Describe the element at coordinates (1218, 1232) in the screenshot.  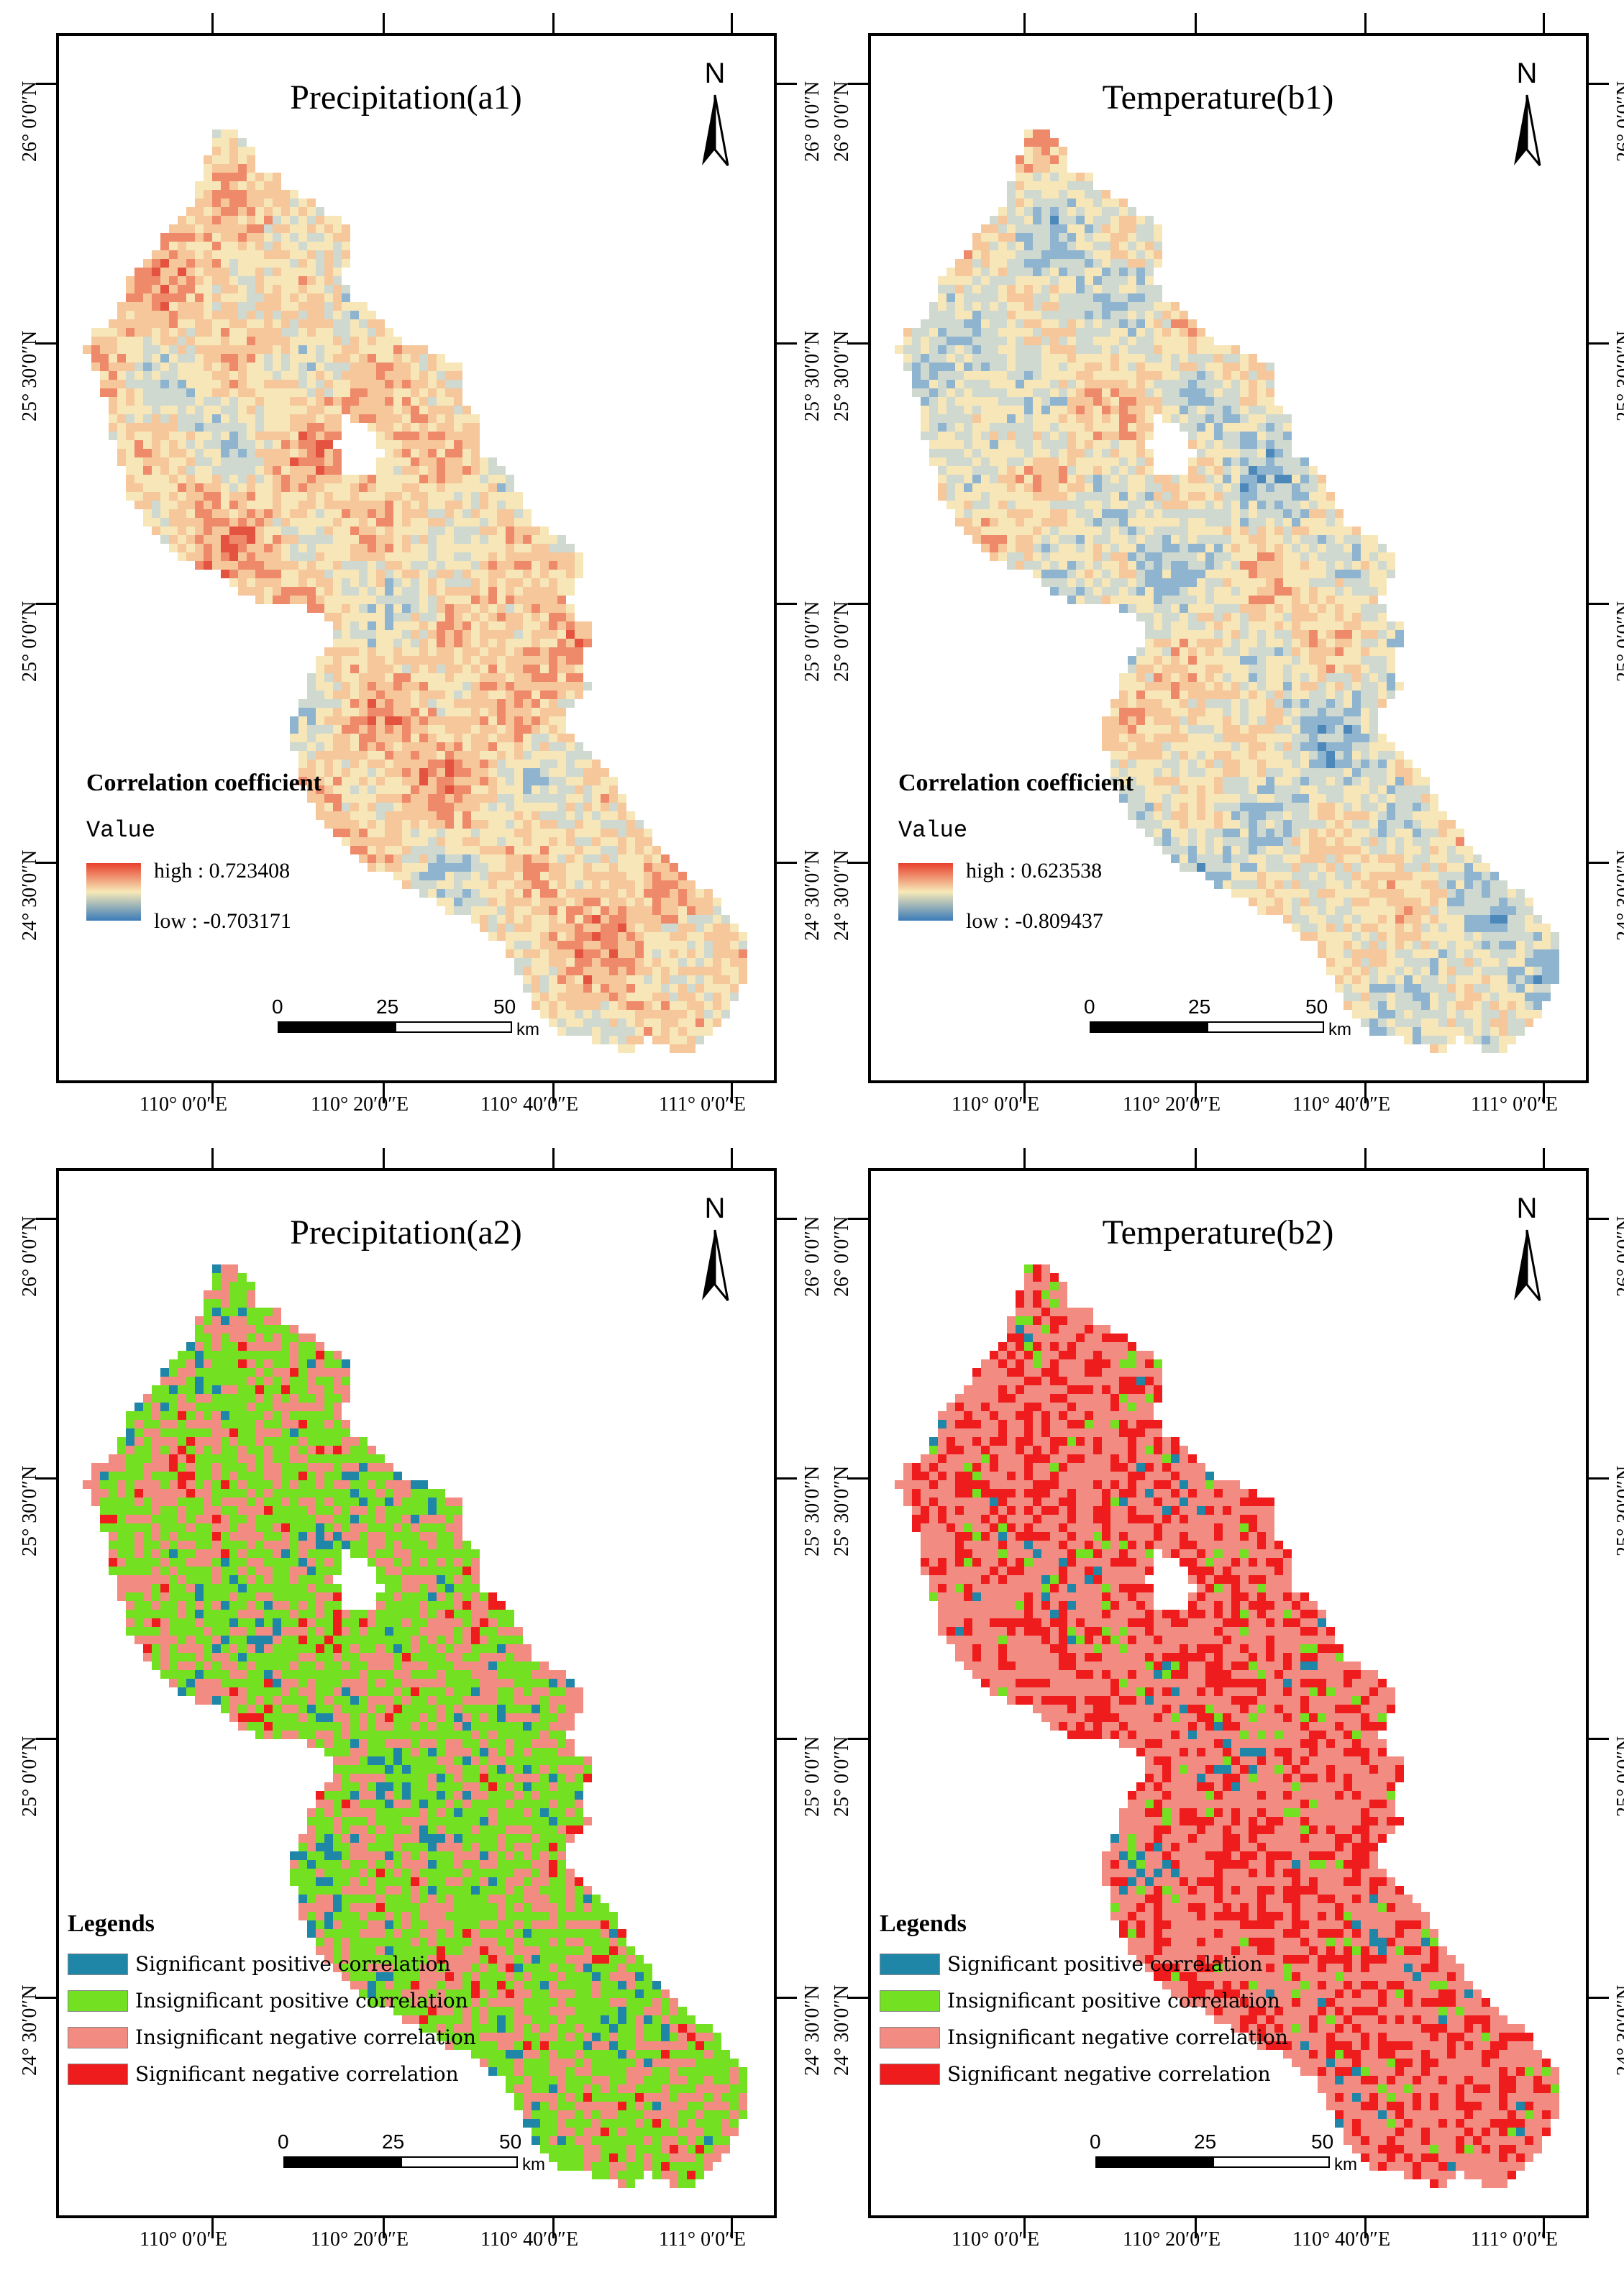
I see `map-title: Temperature(b2)` at that location.